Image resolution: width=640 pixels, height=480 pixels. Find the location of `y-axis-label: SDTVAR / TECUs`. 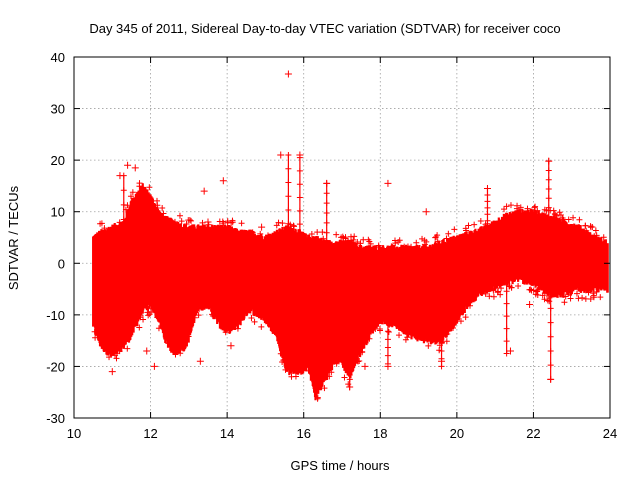

y-axis-label: SDTVAR / TECUs is located at coordinates (13, 237).